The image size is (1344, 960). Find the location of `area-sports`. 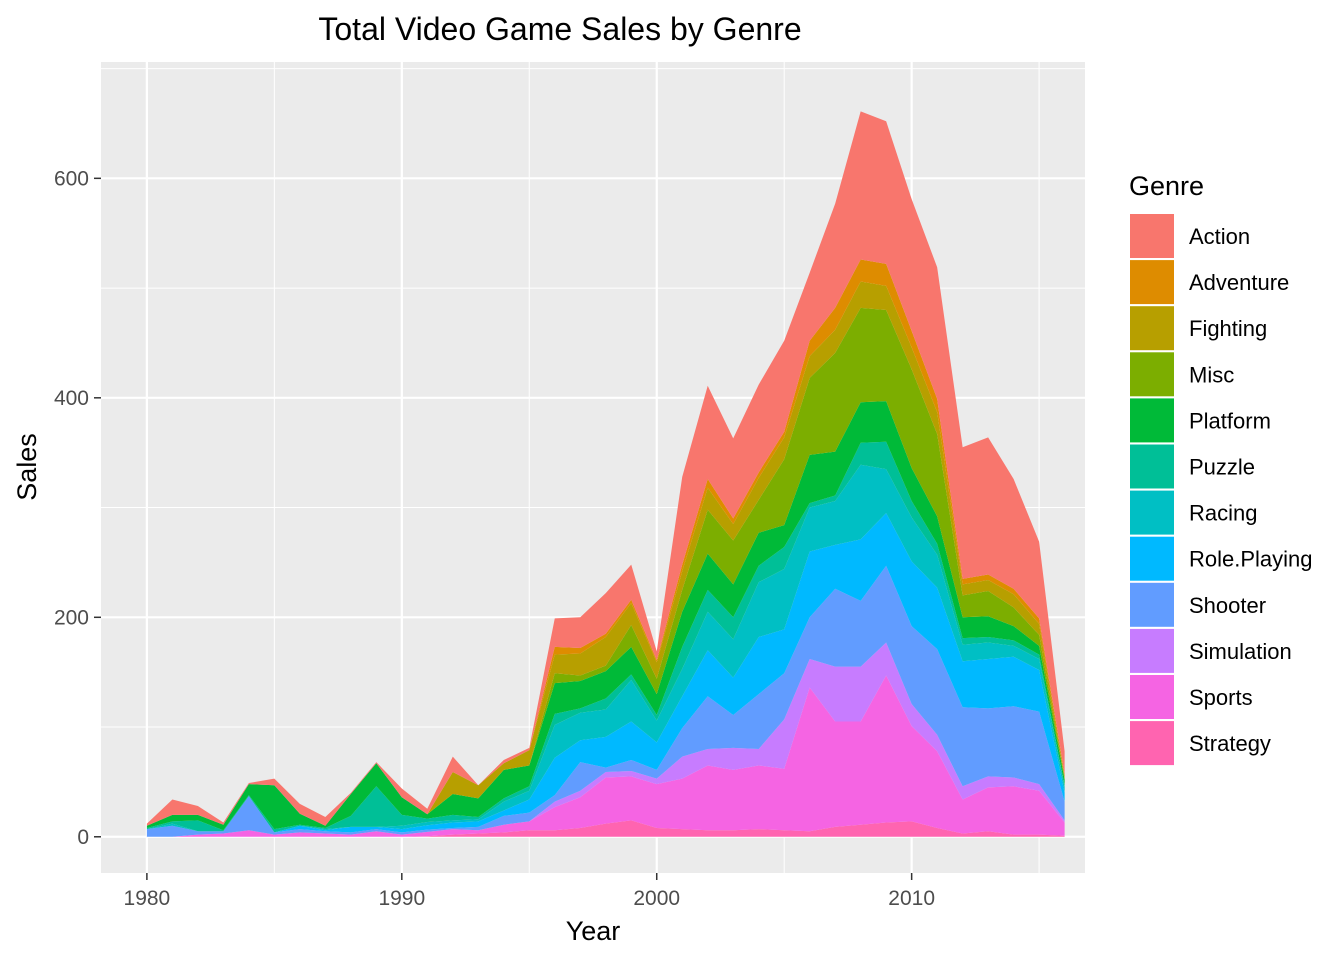

area-sports is located at coordinates (605, 756).